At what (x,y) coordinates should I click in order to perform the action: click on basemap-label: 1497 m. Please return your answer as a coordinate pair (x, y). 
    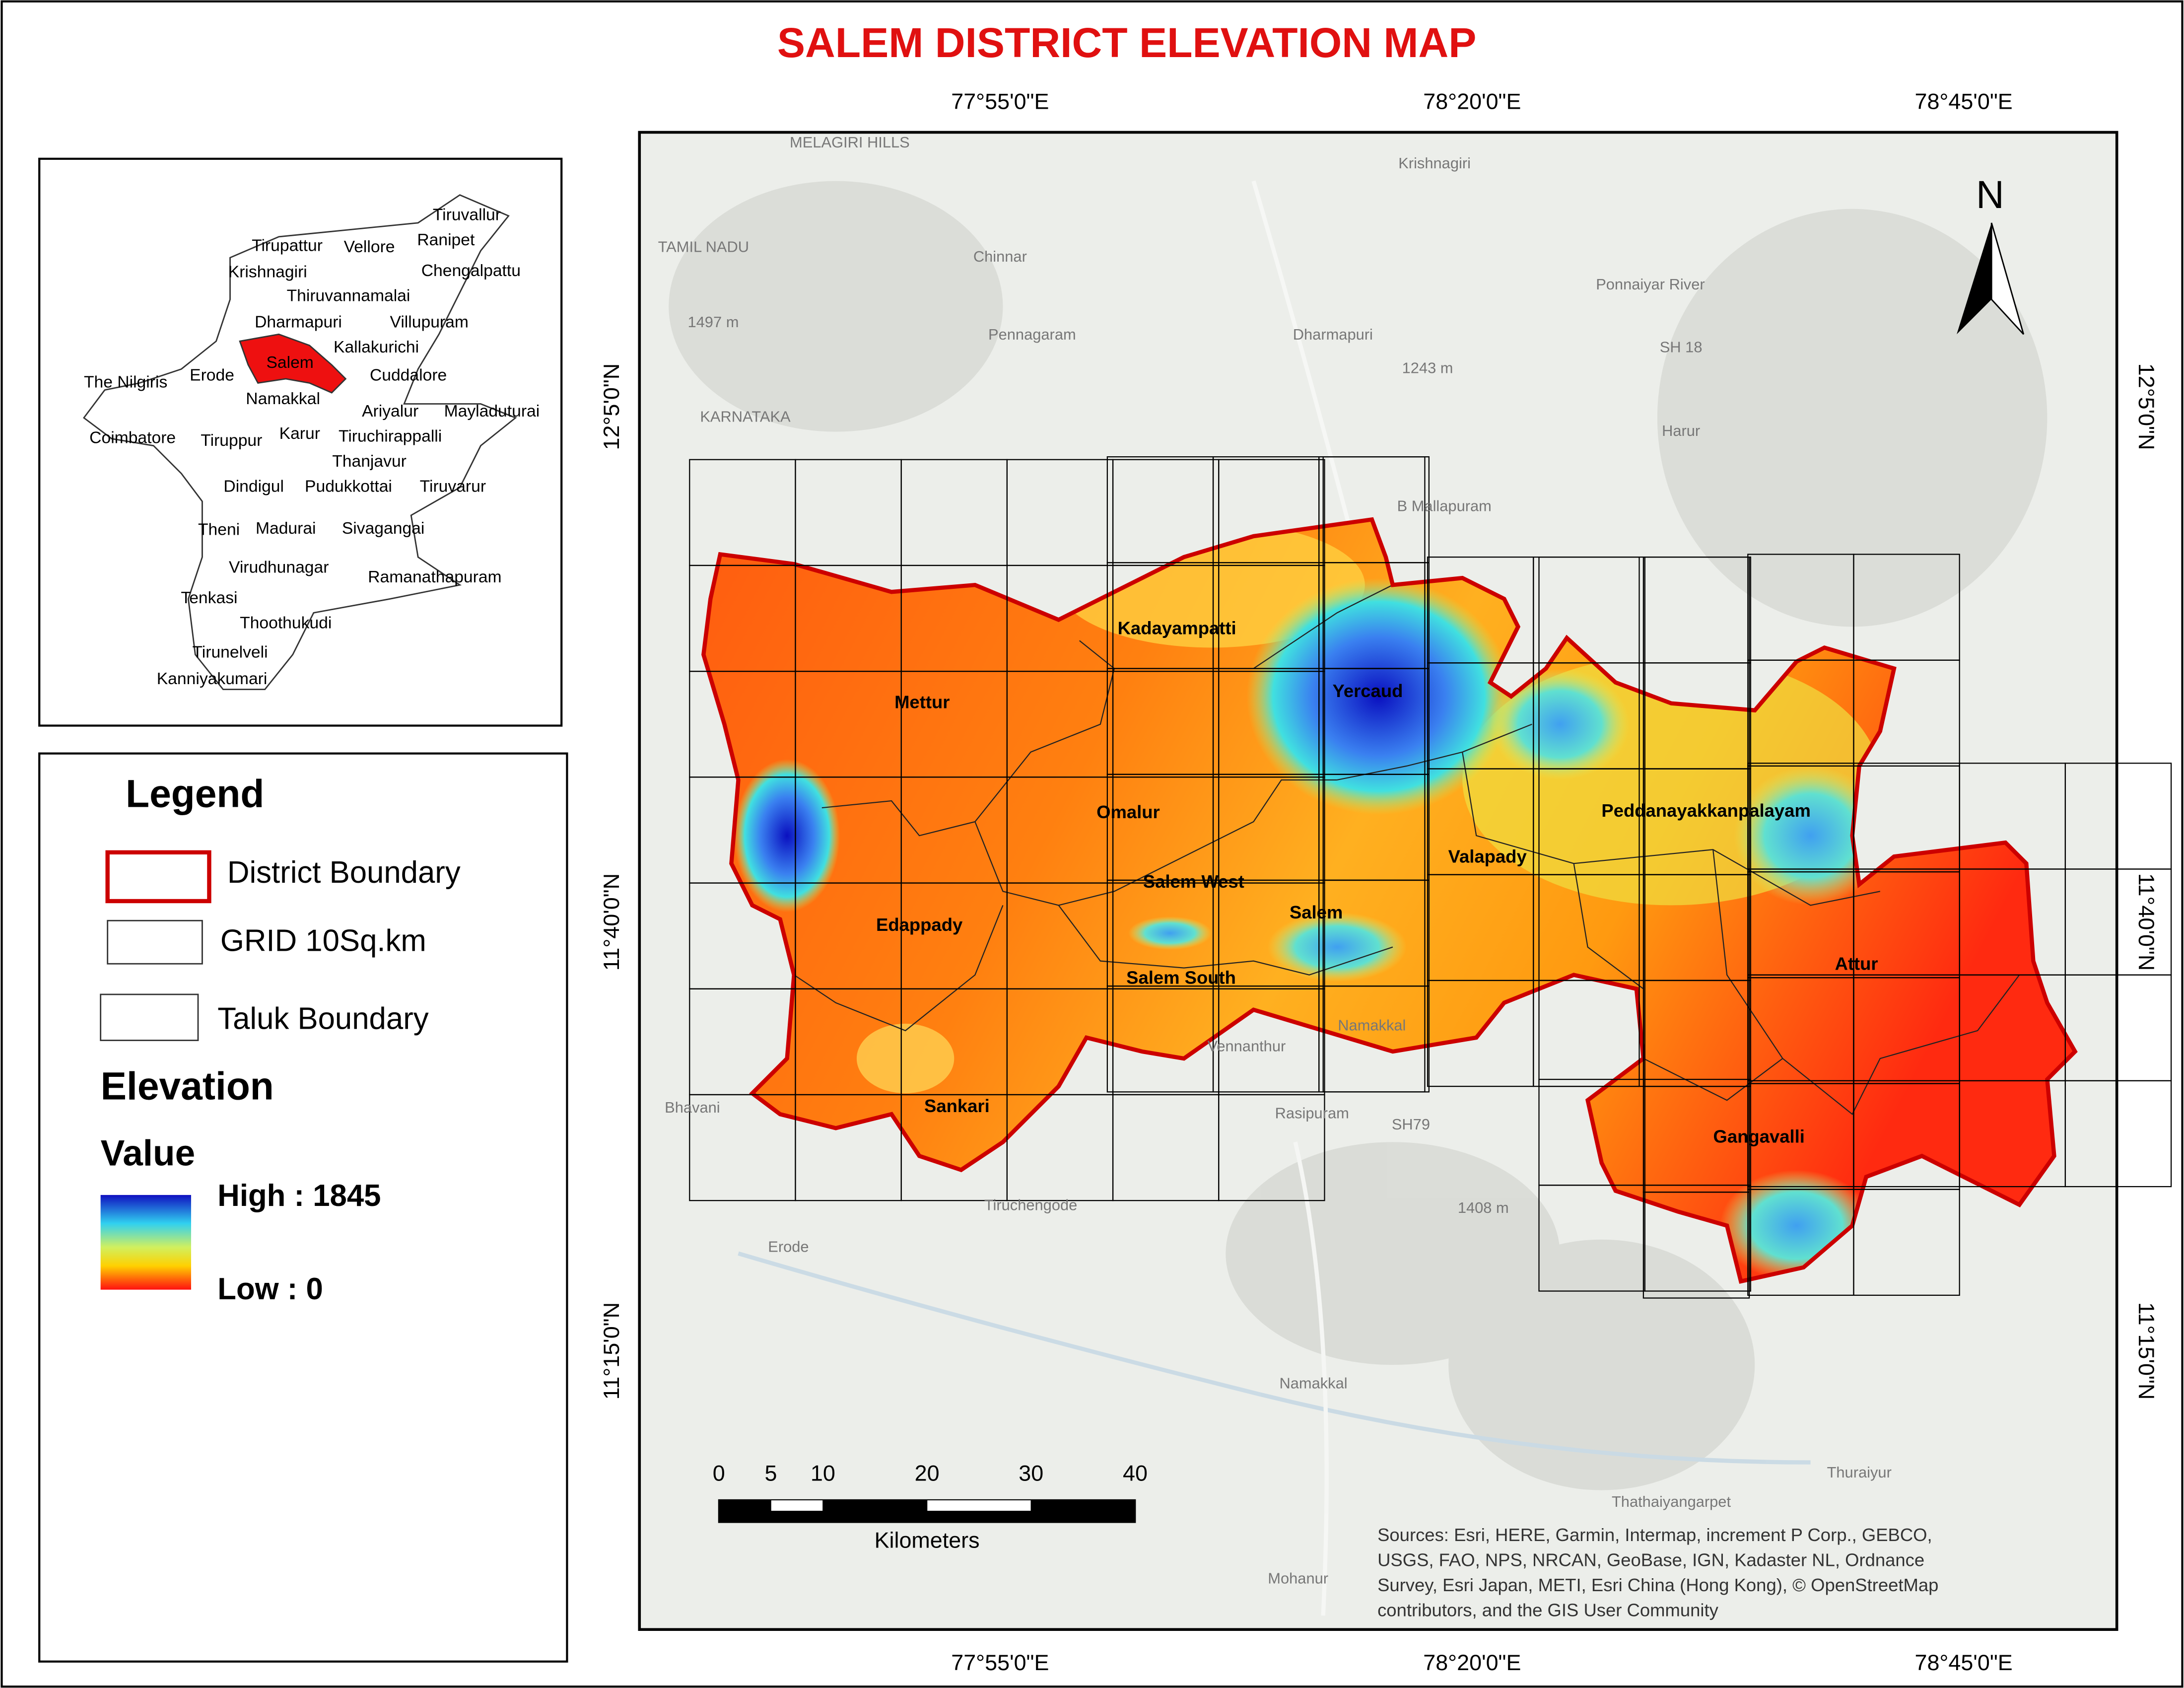
    Looking at the image, I should click on (713, 322).